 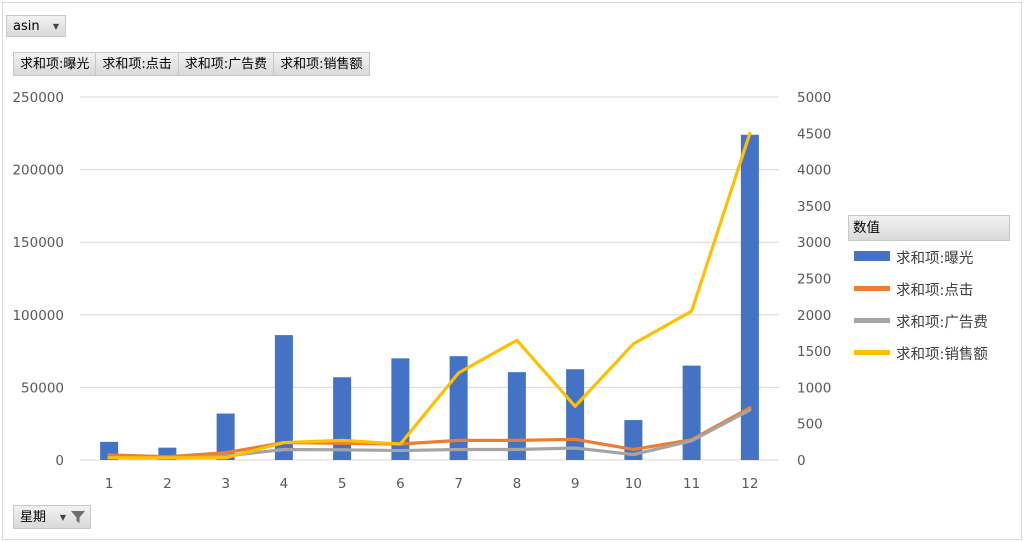 I want to click on x-tick-label: 9, so click(x=575, y=484).